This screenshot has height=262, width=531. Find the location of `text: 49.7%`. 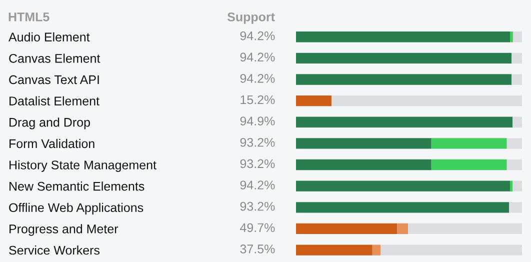

text: 49.7% is located at coordinates (257, 227).